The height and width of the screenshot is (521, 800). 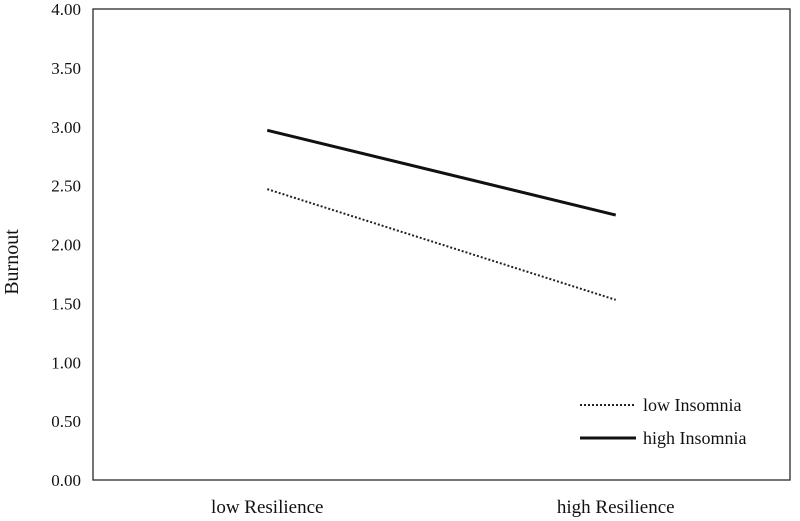 What do you see at coordinates (66, 127) in the screenshot?
I see `y-tick-label: 3.00` at bounding box center [66, 127].